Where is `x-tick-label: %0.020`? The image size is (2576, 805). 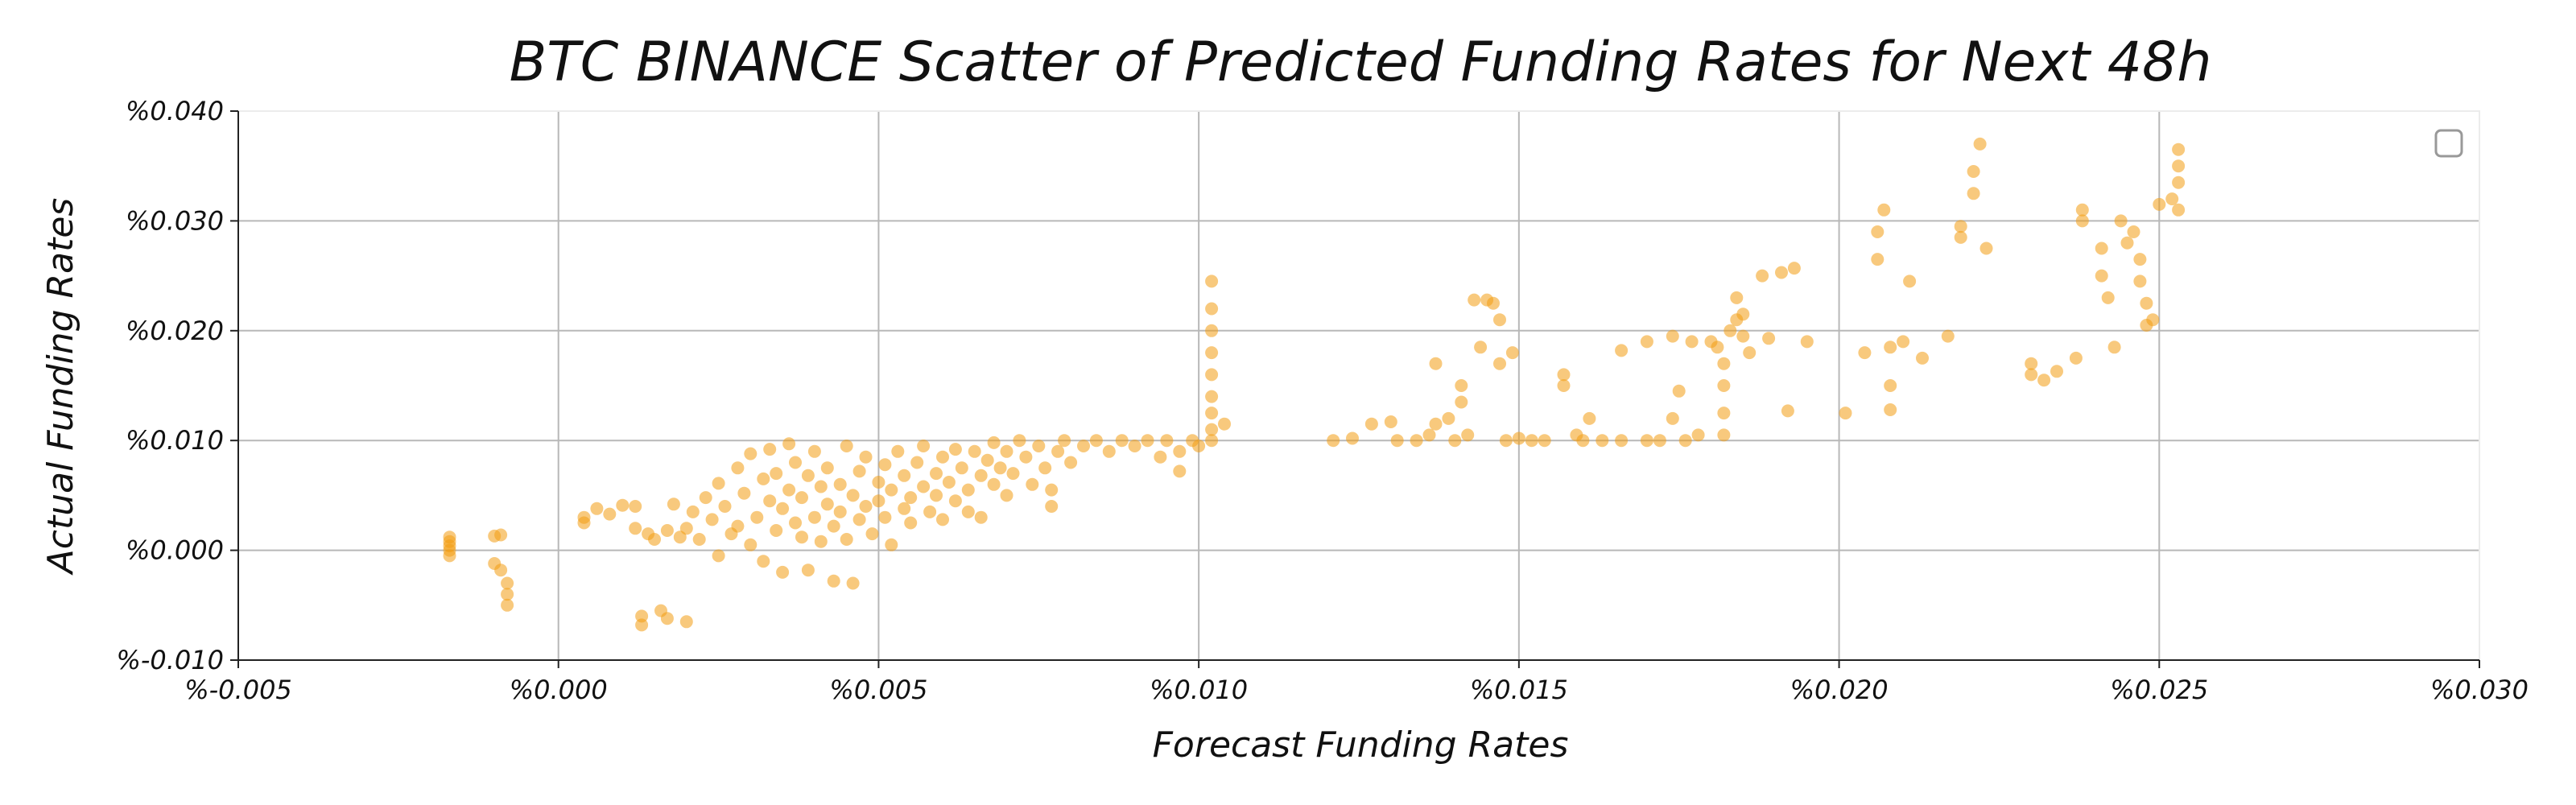 x-tick-label: %0.020 is located at coordinates (1839, 690).